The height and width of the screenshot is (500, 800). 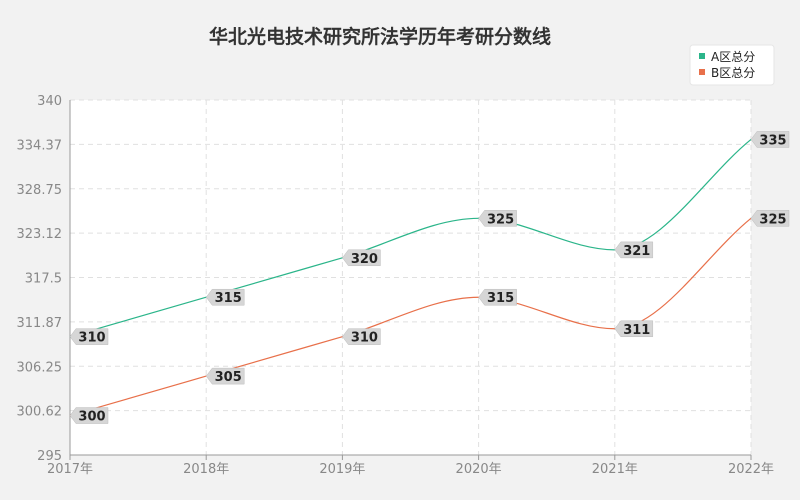 I want to click on y-tick-label: 334.37, so click(x=40, y=145).